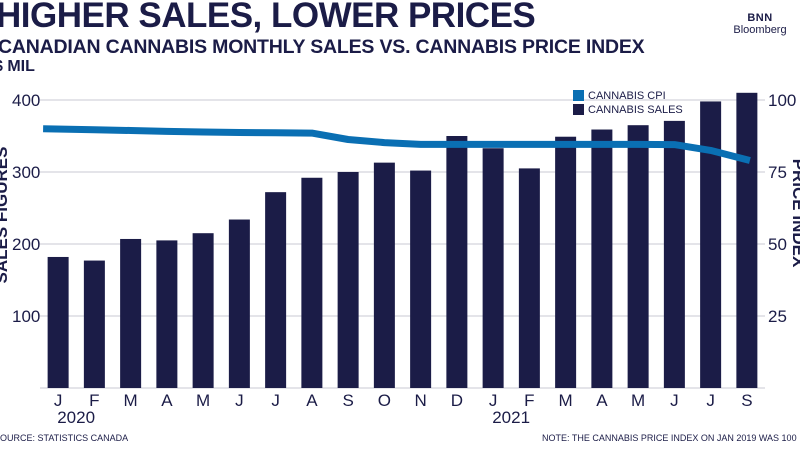 The width and height of the screenshot is (800, 449). I want to click on chart-title: HIGHER SALES, LOWER PRICES, so click(268, 17).